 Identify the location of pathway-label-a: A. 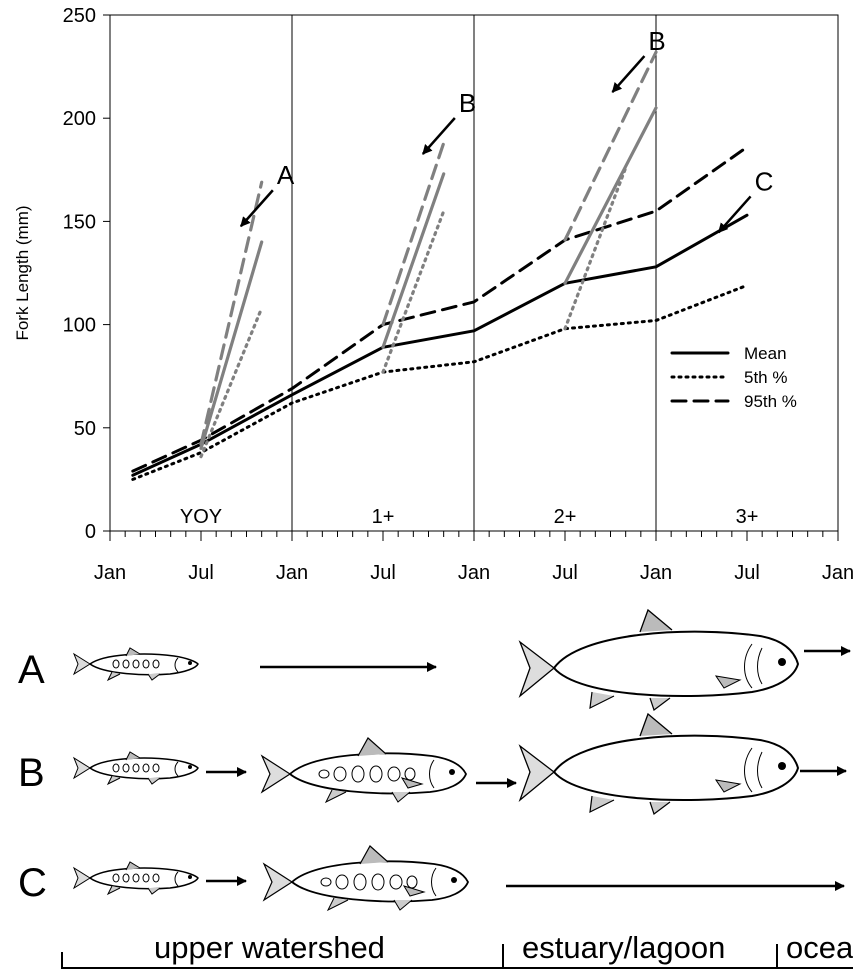
(31, 670).